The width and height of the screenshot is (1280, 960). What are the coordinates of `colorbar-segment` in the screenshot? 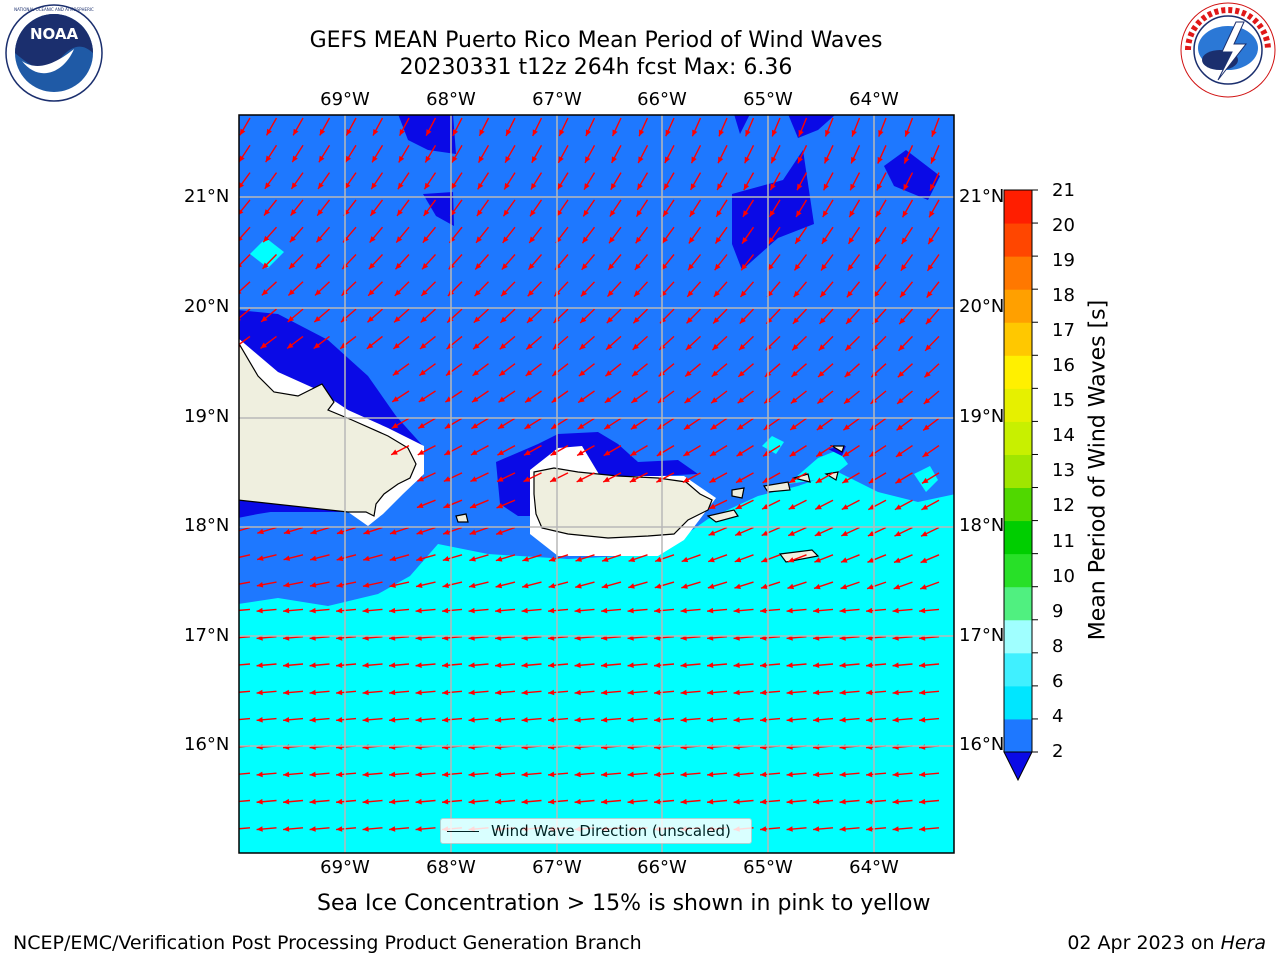 It's located at (1018, 207).